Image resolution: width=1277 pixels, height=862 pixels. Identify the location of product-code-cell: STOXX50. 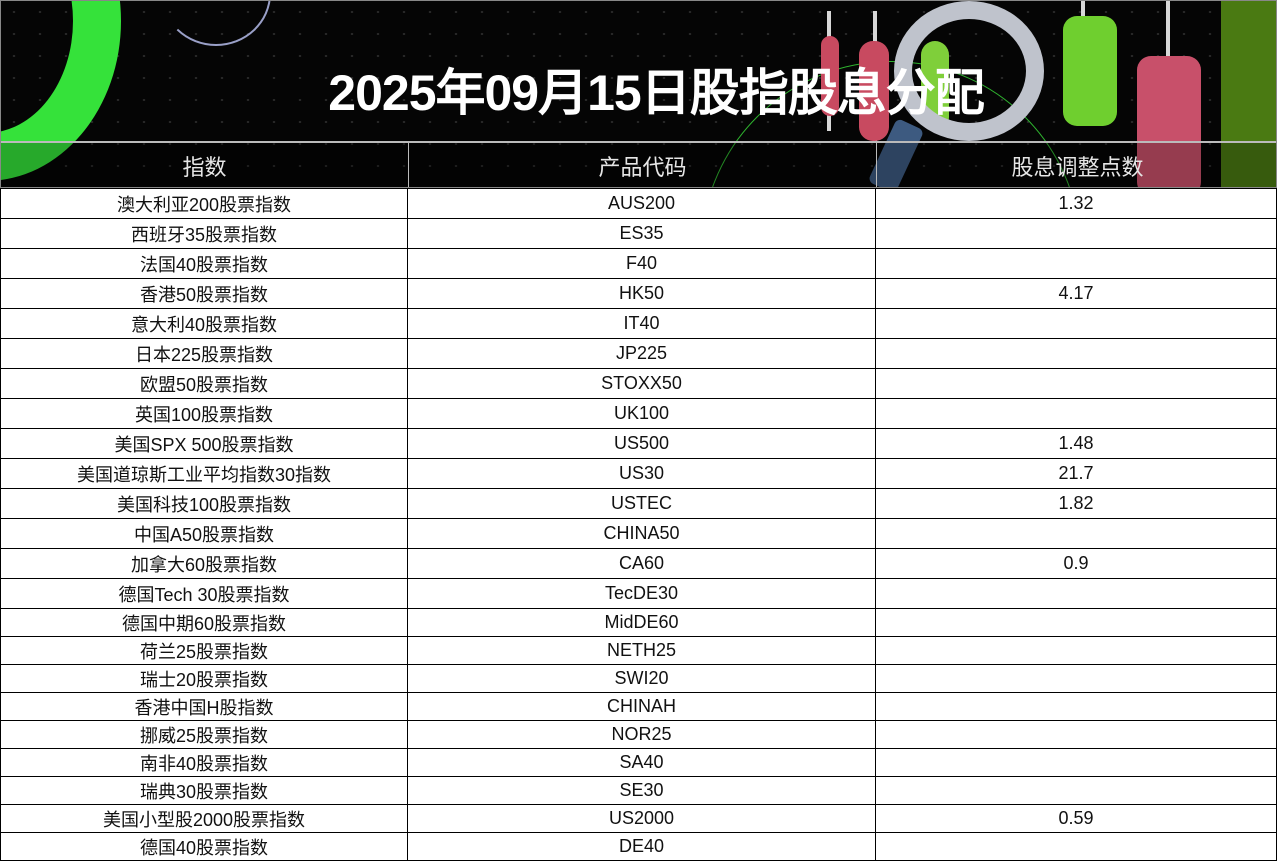
(641, 383).